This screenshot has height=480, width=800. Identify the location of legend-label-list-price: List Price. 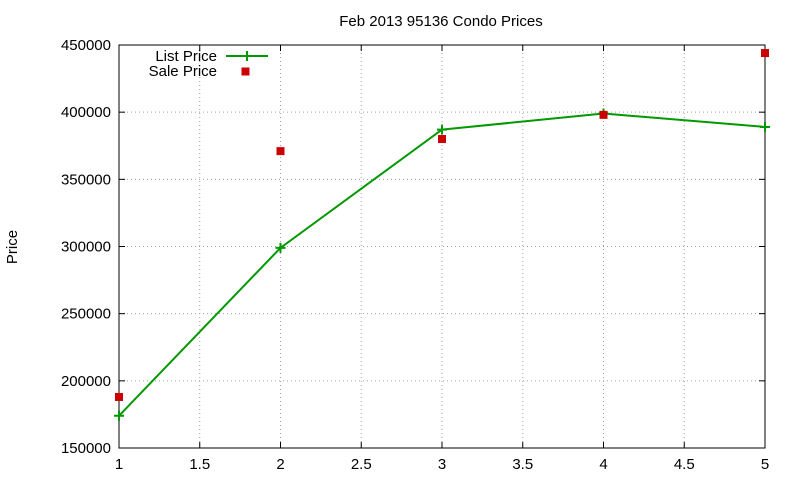
(186, 56).